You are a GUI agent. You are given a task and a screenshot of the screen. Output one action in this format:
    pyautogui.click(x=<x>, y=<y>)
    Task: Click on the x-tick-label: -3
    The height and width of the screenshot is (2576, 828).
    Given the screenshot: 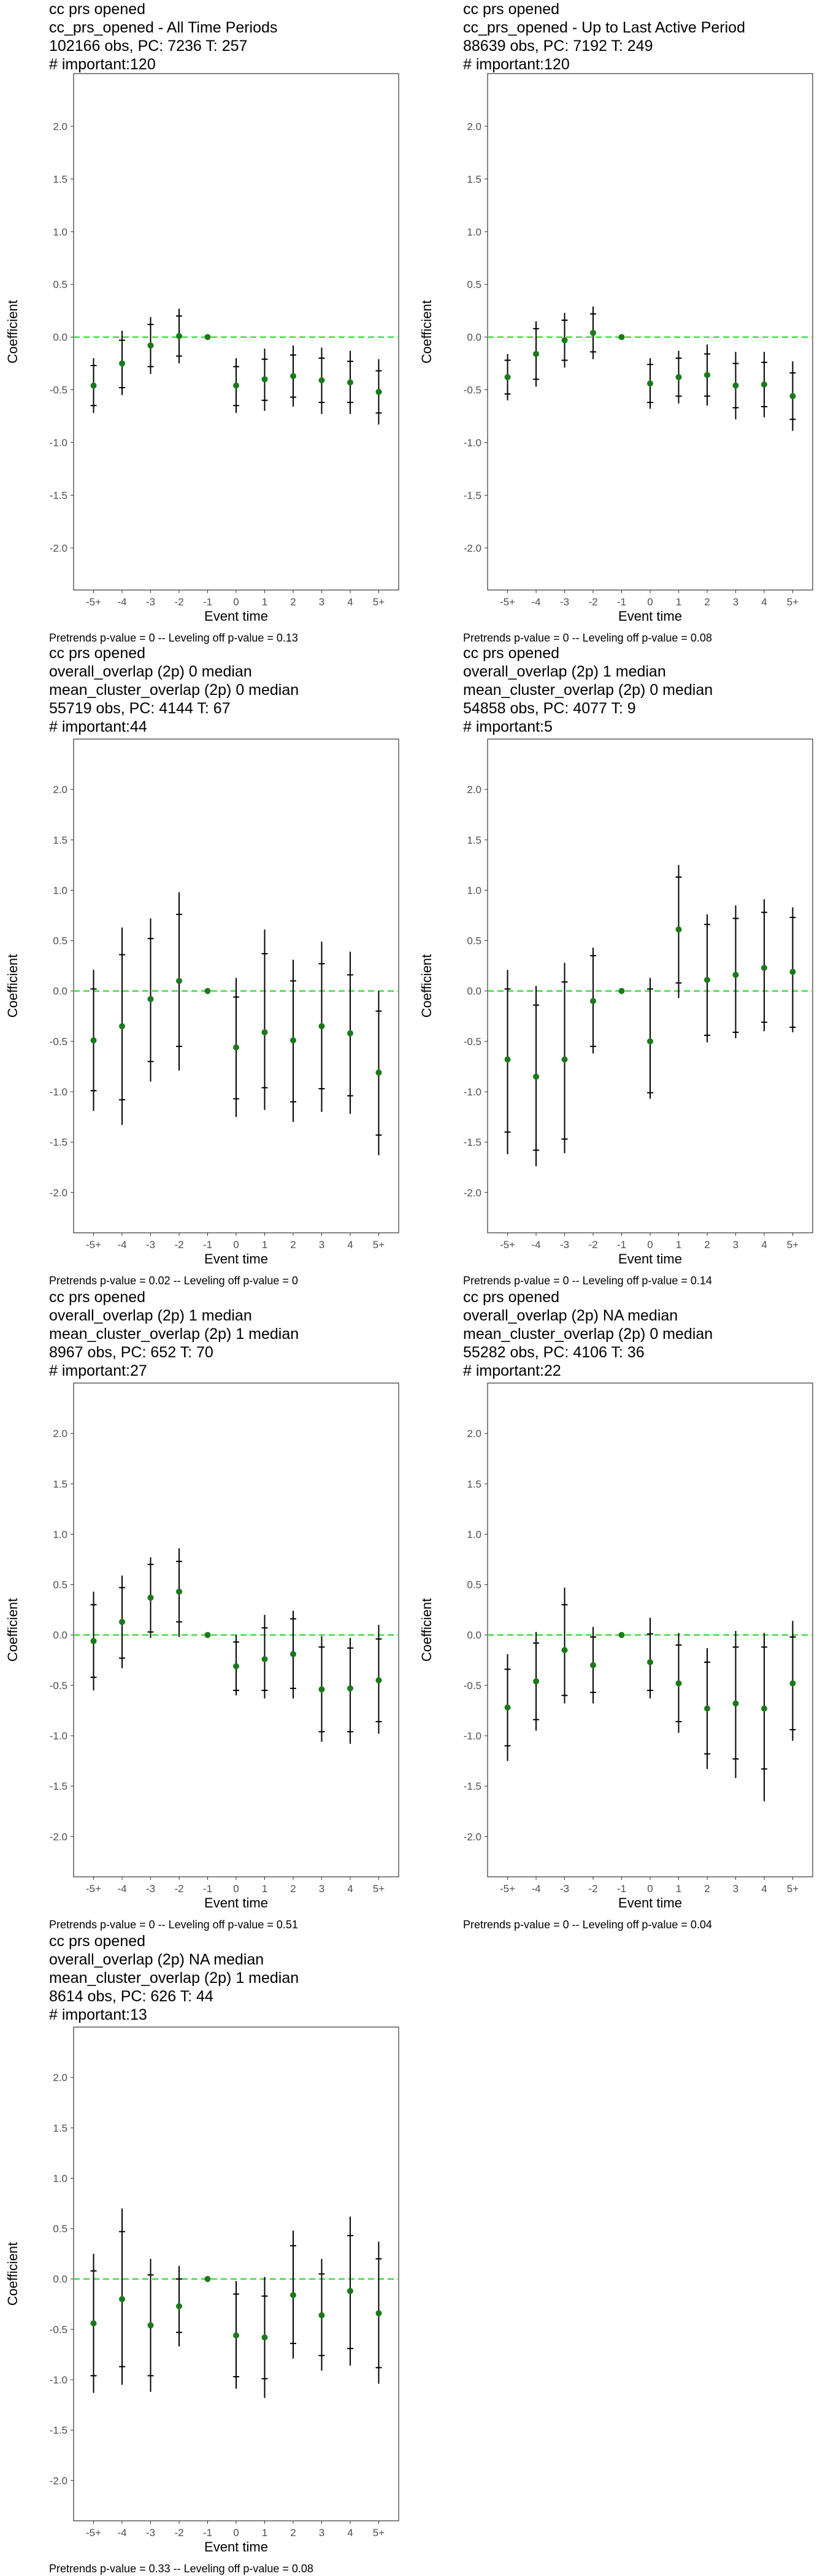 What is the action you would take?
    pyautogui.click(x=150, y=1245)
    